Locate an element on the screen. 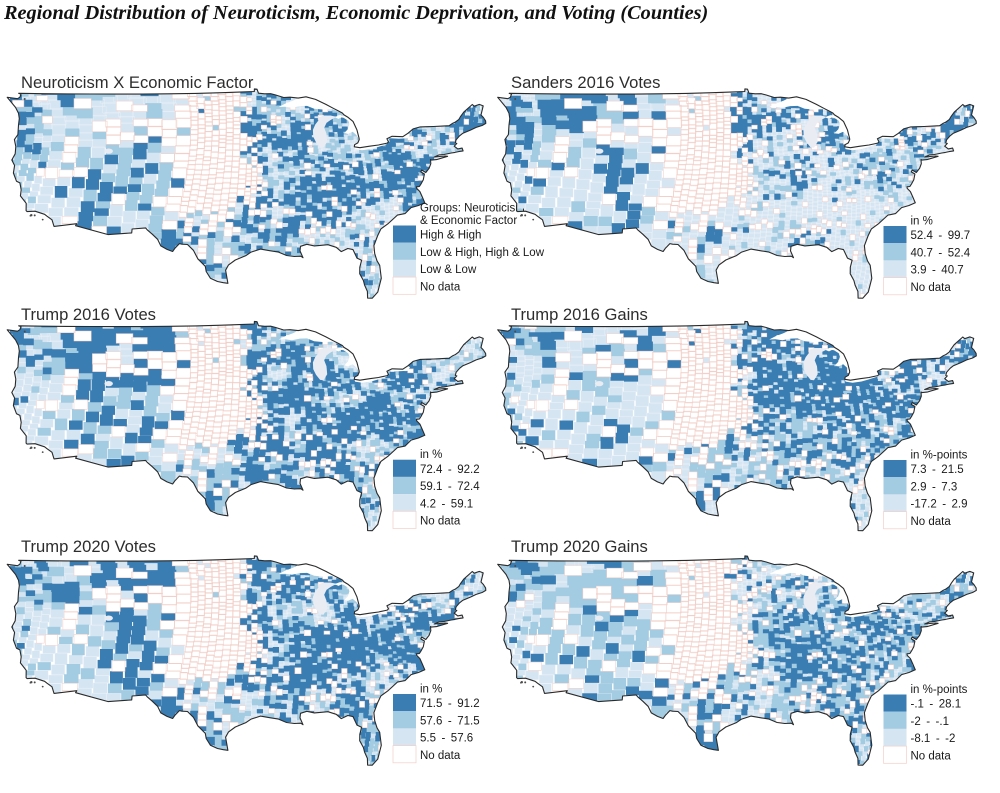  svg-text: & Economic Factor is located at coordinates (468, 221).